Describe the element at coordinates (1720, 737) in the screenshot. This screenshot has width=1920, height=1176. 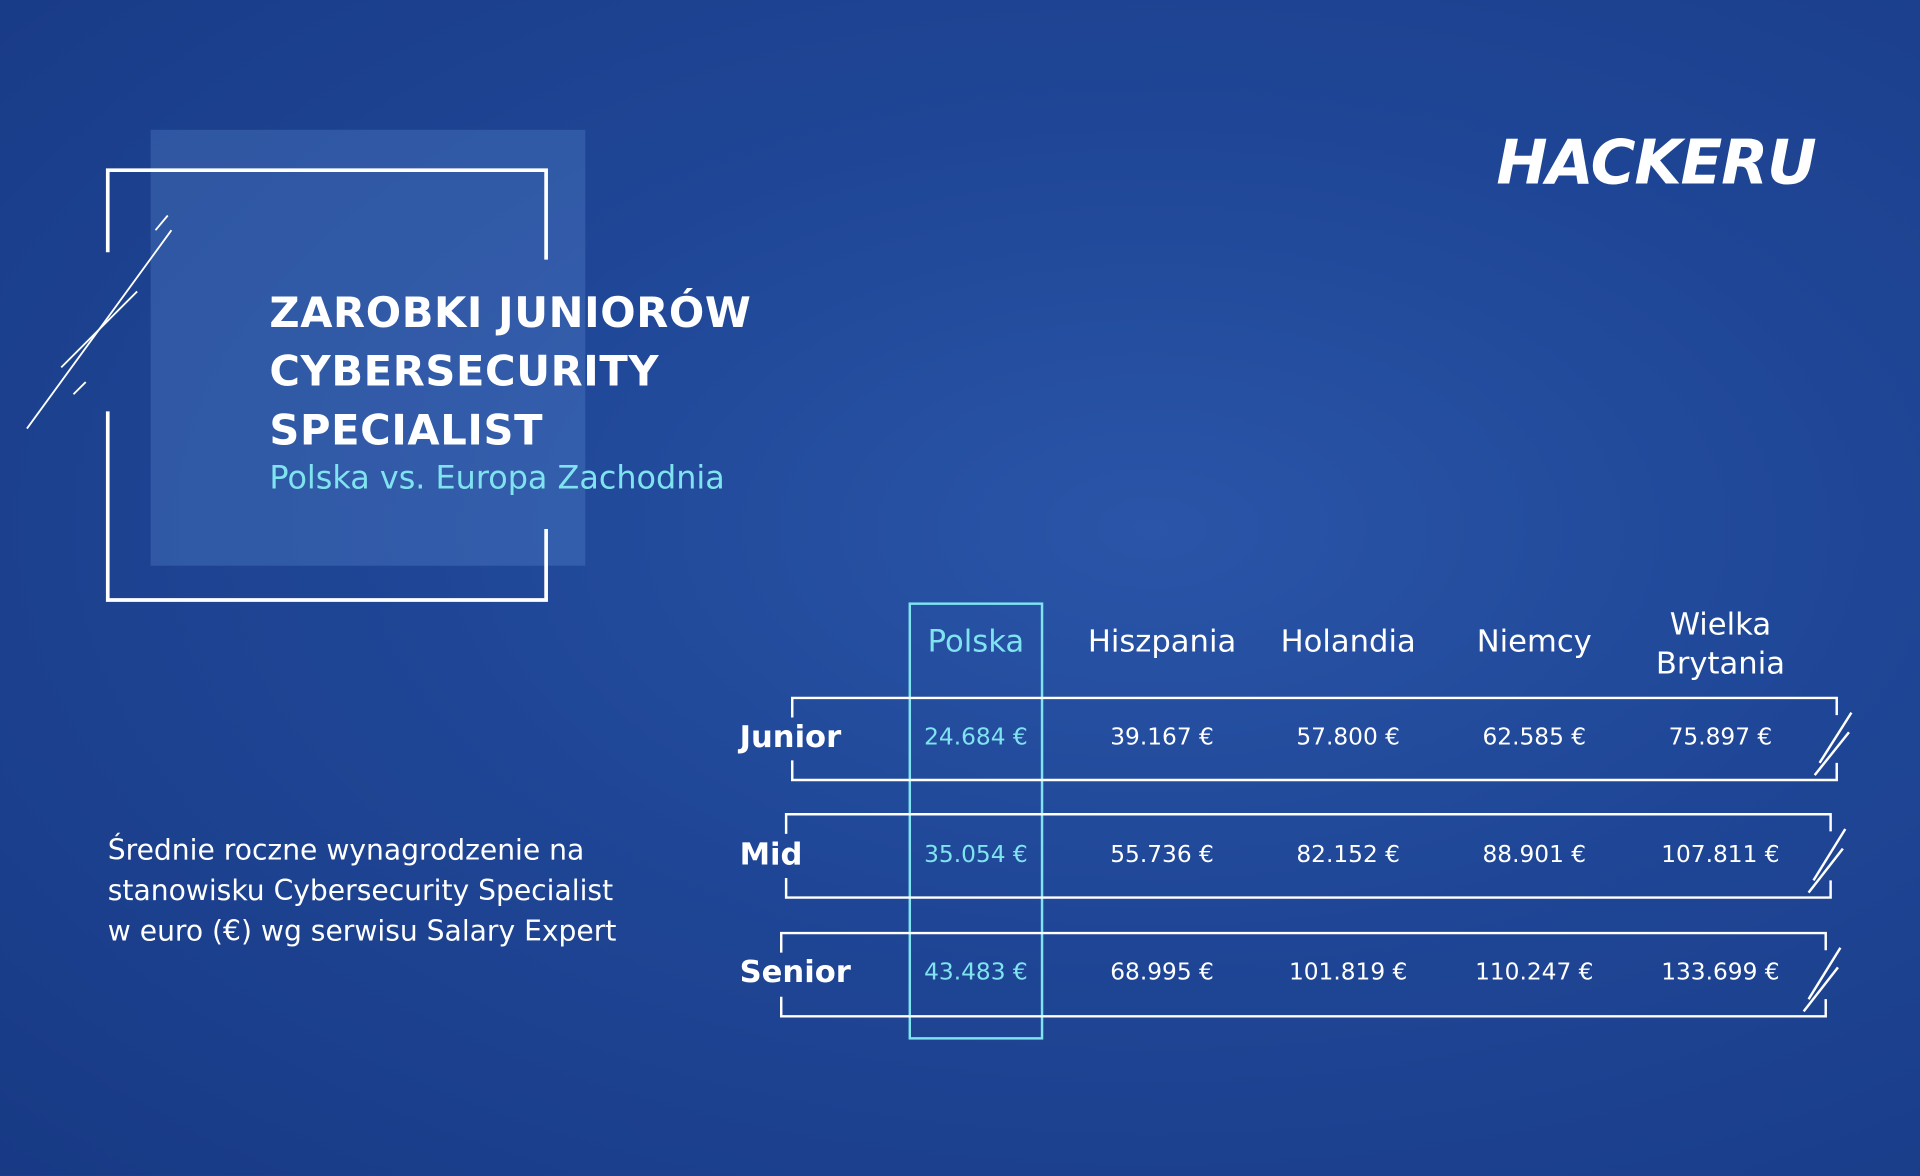
I see `cell: 75.897 €` at that location.